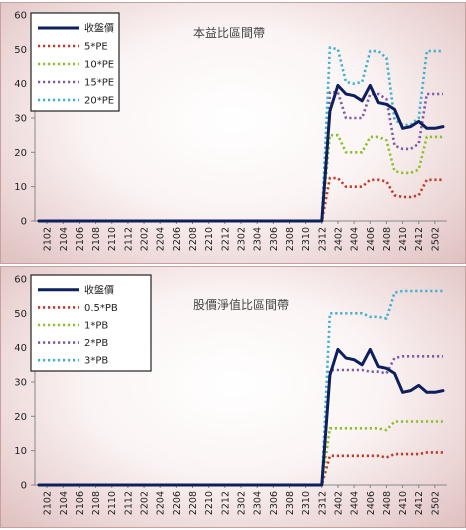 This screenshot has height=530, width=466. I want to click on legend: 收盤價 0.5*PB 1*PB 2*PB 3*PB, so click(91, 323).